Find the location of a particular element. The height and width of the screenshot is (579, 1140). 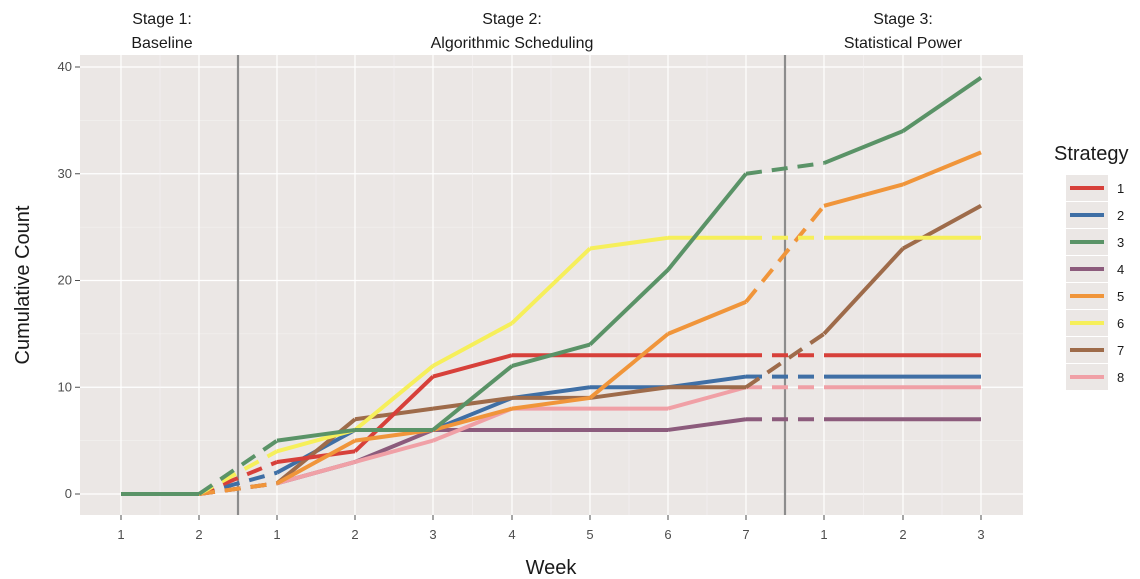

y-tick-label: 10 is located at coordinates (65, 386).